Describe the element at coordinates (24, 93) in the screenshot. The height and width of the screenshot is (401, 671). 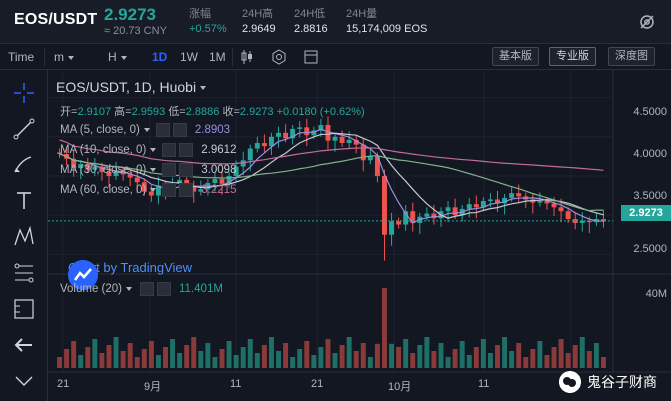
I see `crosshair-icon` at that location.